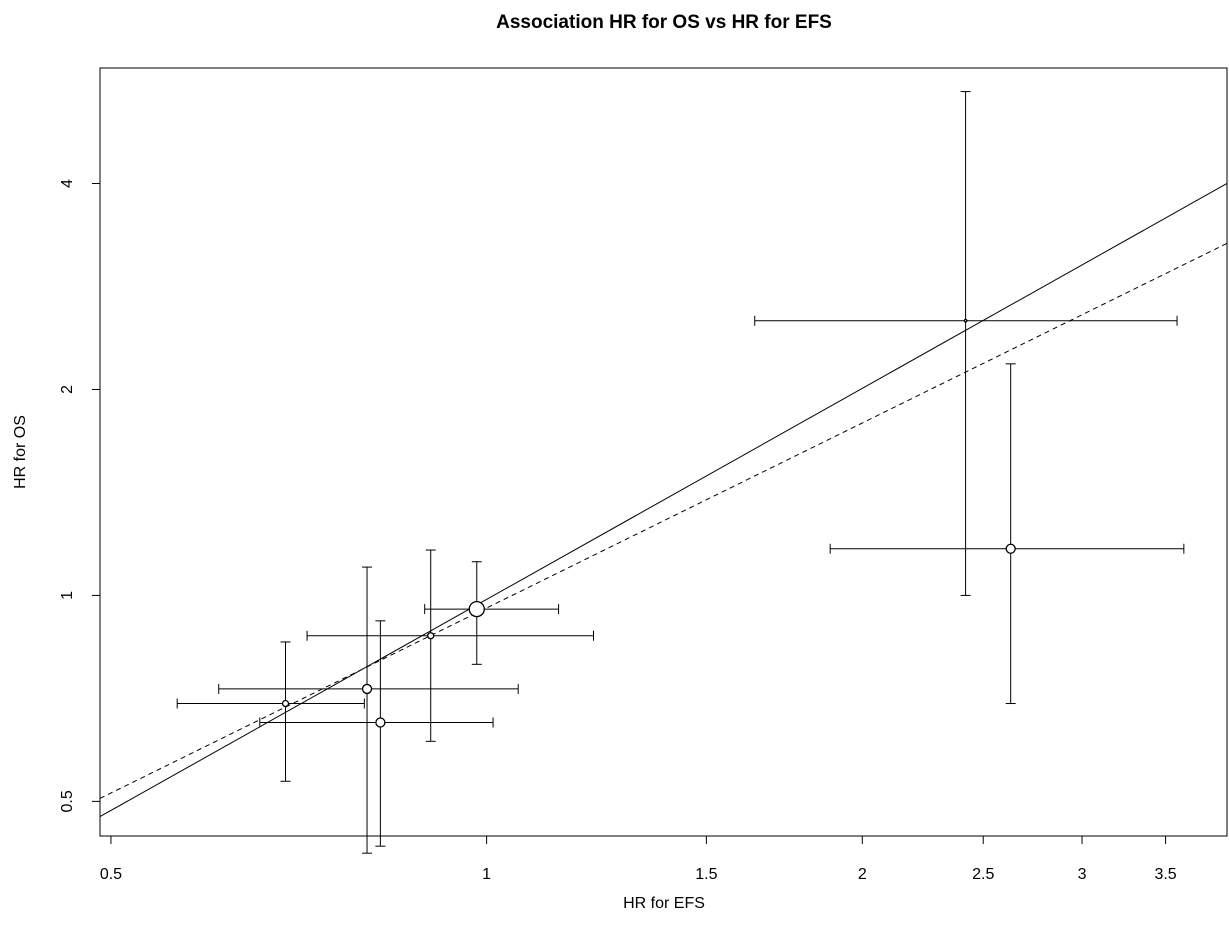  I want to click on y-tick-label: 1, so click(67, 595).